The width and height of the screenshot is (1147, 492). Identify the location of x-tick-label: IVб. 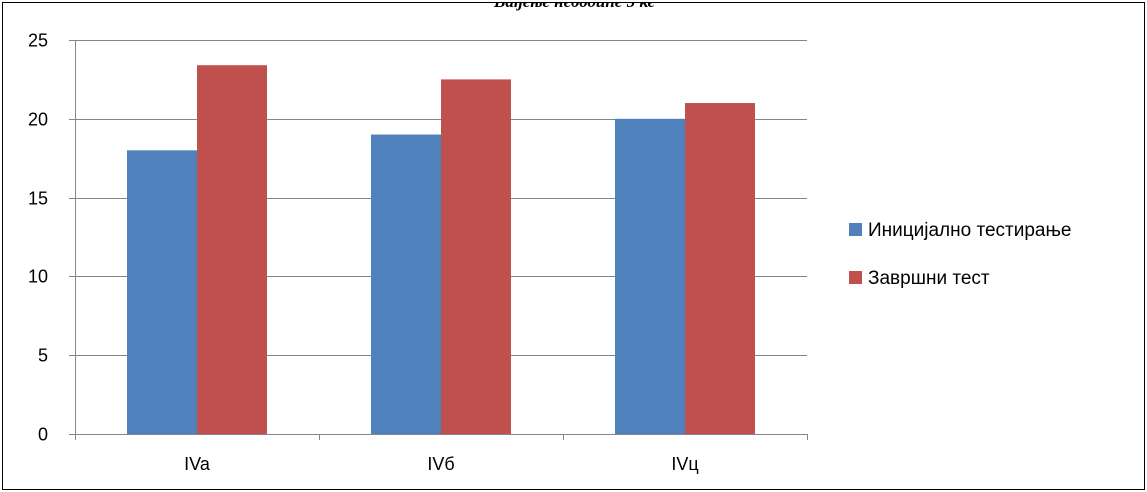
(440, 464).